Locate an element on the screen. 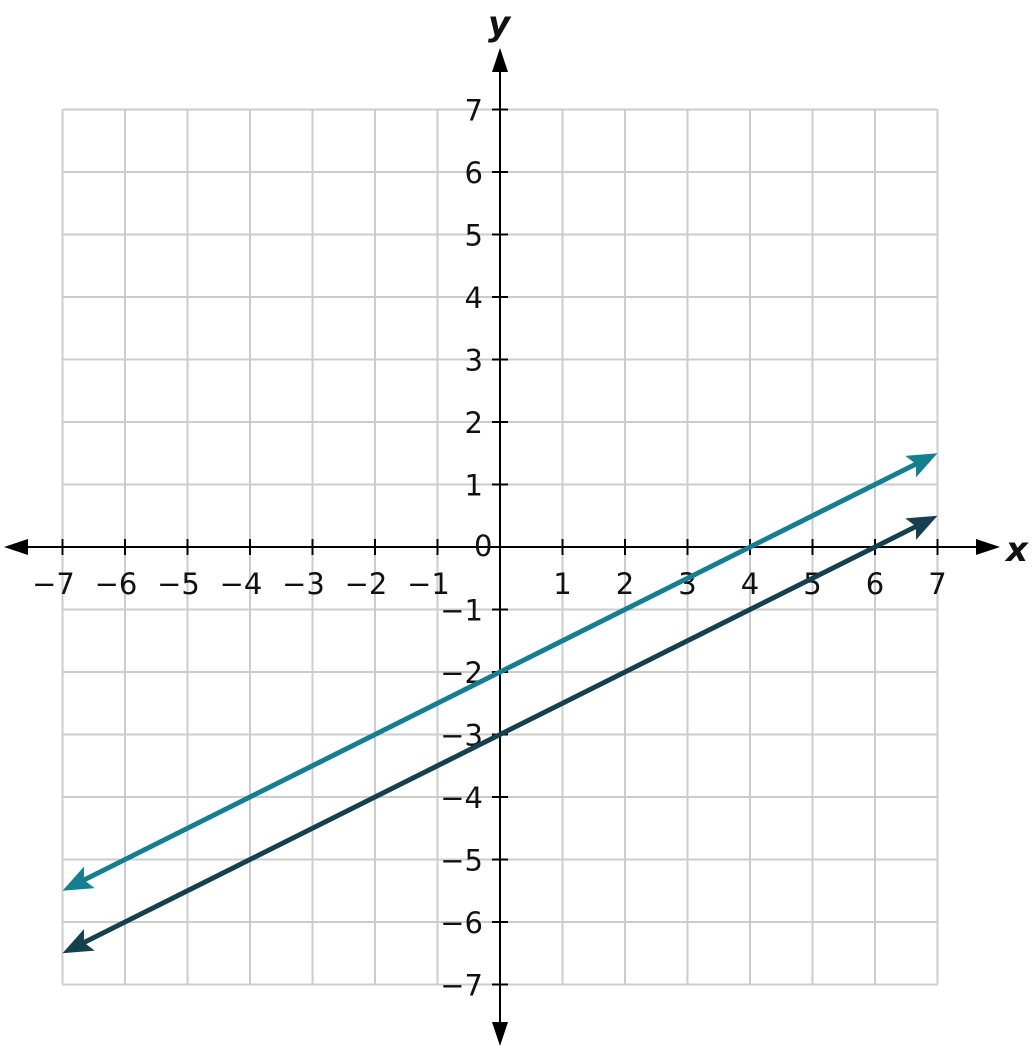 The height and width of the screenshot is (1048, 1035). y-tick-label: −6 is located at coordinates (461, 923).